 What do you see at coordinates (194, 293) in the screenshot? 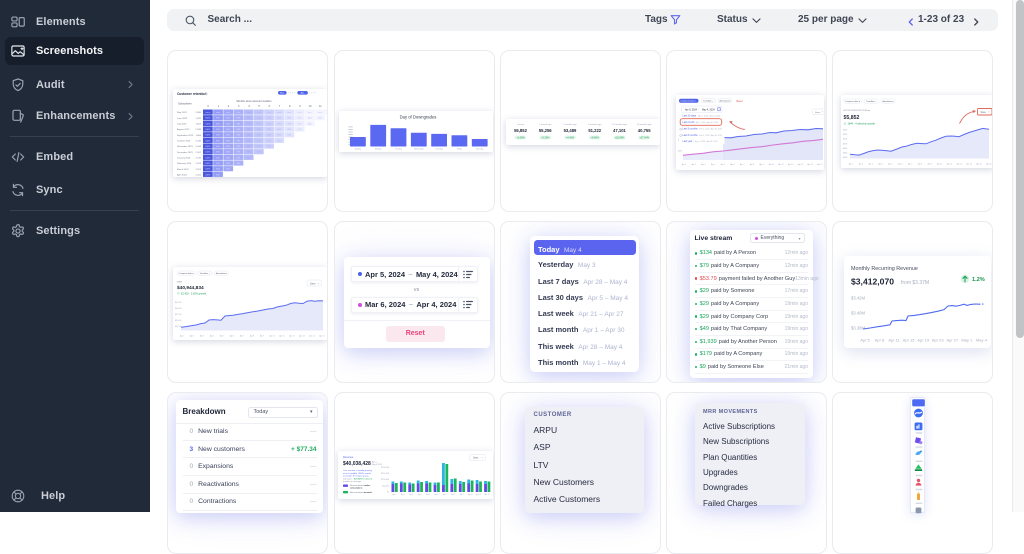
I see `svg-text: $1,429 · 3.62% growth` at bounding box center [194, 293].